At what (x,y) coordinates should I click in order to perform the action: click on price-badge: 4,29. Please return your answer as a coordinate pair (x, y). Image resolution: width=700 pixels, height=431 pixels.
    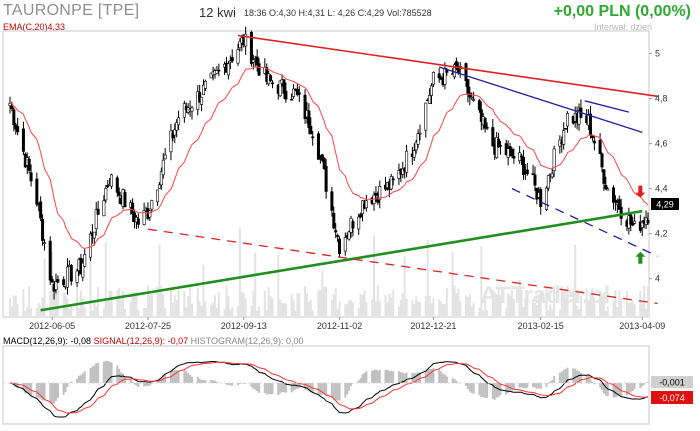
    Looking at the image, I should click on (665, 204).